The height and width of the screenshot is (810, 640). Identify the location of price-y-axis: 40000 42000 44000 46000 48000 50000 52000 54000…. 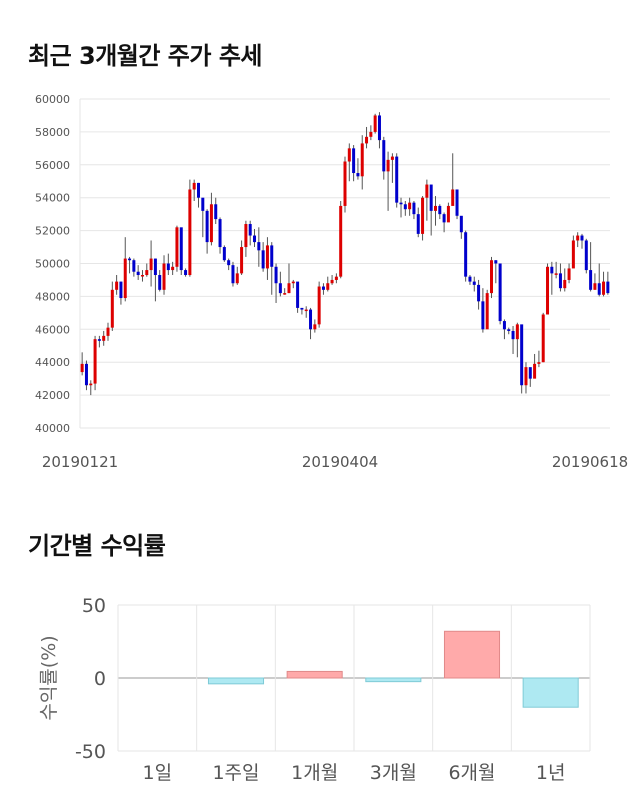
(52, 264).